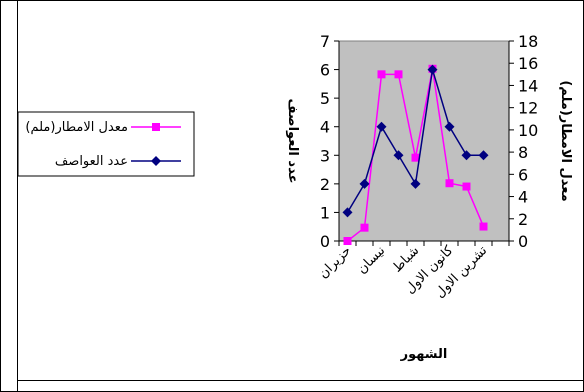 This screenshot has height=392, width=584. I want to click on legend: معدل الامطار(ملم) عدد العواصف, so click(106, 144).